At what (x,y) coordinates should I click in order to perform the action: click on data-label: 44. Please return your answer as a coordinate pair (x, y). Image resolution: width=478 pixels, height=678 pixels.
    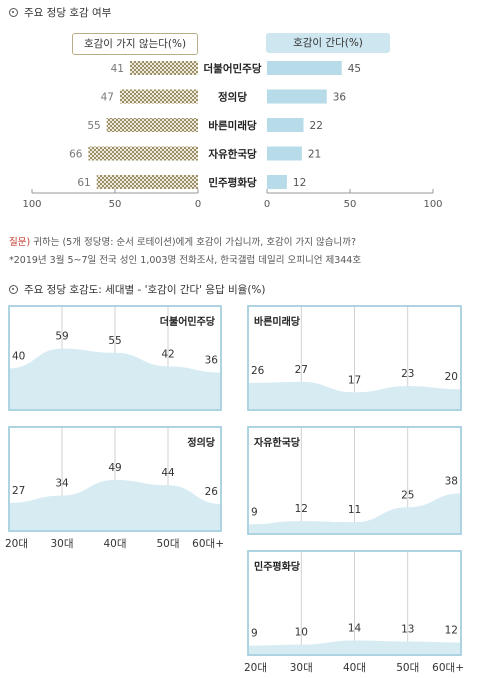
    Looking at the image, I should click on (168, 473).